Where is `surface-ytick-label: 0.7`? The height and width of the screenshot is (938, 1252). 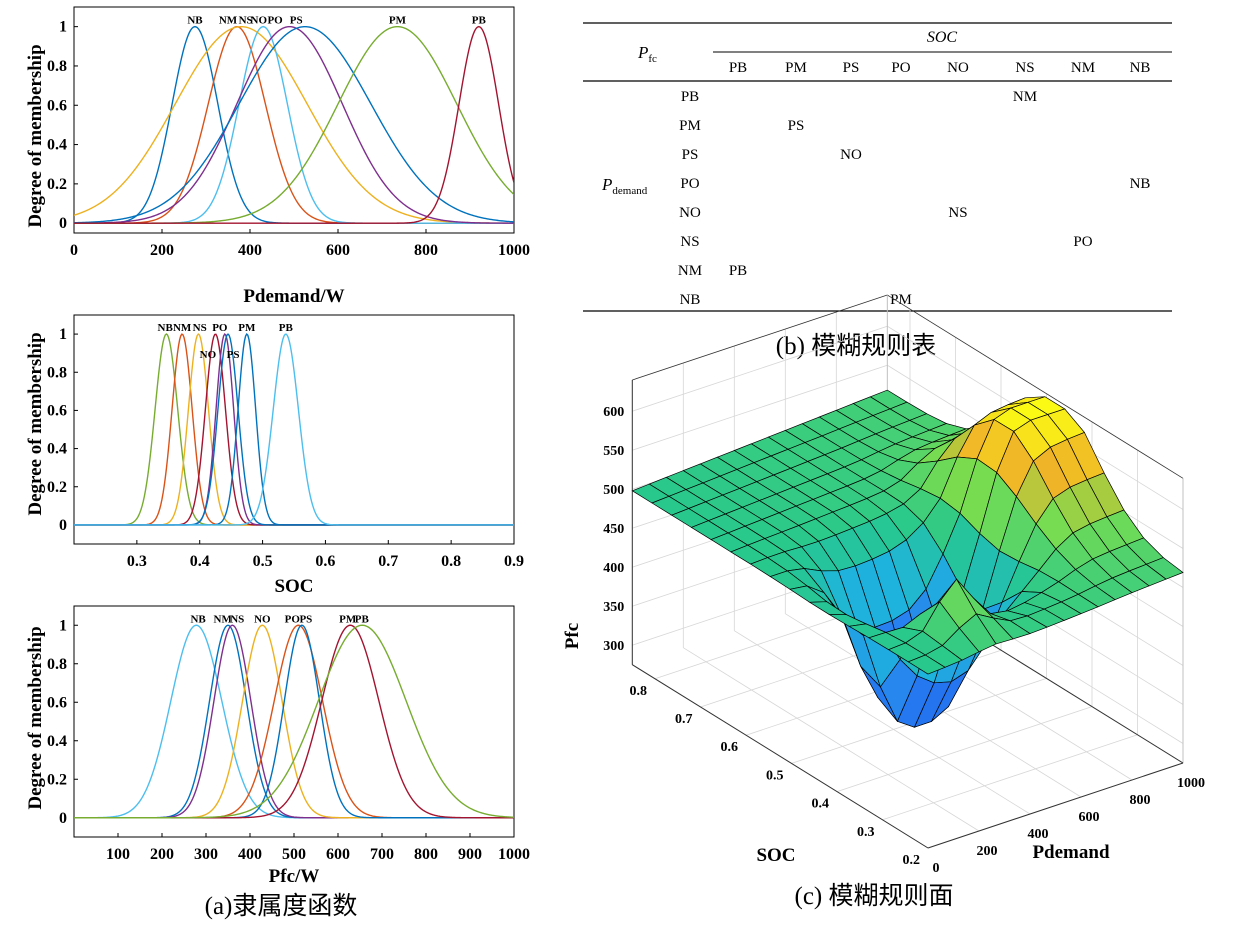 surface-ytick-label: 0.7 is located at coordinates (684, 719).